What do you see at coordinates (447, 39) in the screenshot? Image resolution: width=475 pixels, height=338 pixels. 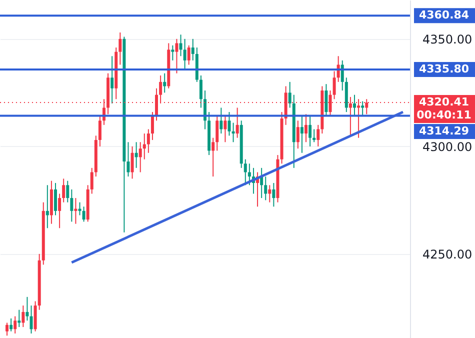 I see `y-tick-label: 4350.00` at bounding box center [447, 39].